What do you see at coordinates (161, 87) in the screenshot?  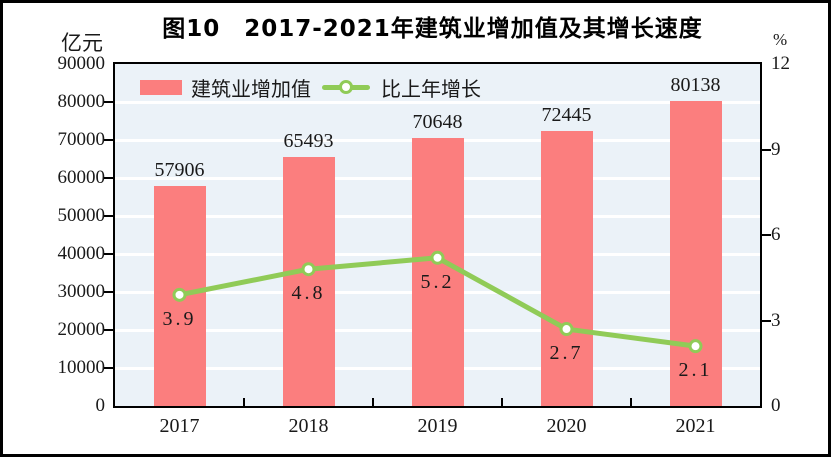 I see `bar-series-swatch-icon` at bounding box center [161, 87].